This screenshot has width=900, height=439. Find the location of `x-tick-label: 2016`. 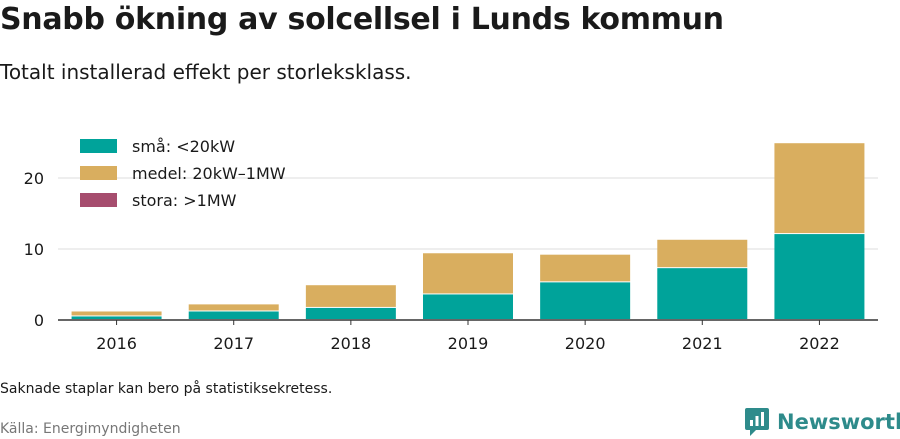

x-tick-label: 2016 is located at coordinates (116, 343).